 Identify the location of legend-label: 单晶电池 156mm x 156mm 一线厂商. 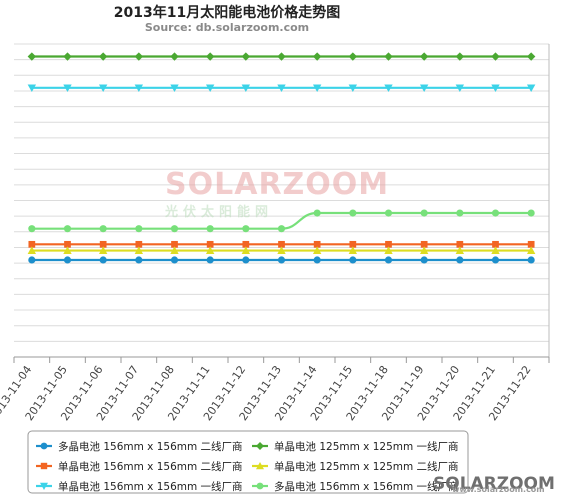
(150, 486).